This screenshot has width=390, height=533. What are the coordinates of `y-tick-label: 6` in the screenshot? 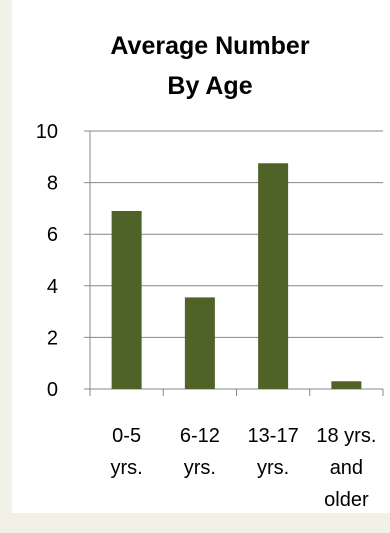 It's located at (52, 235).